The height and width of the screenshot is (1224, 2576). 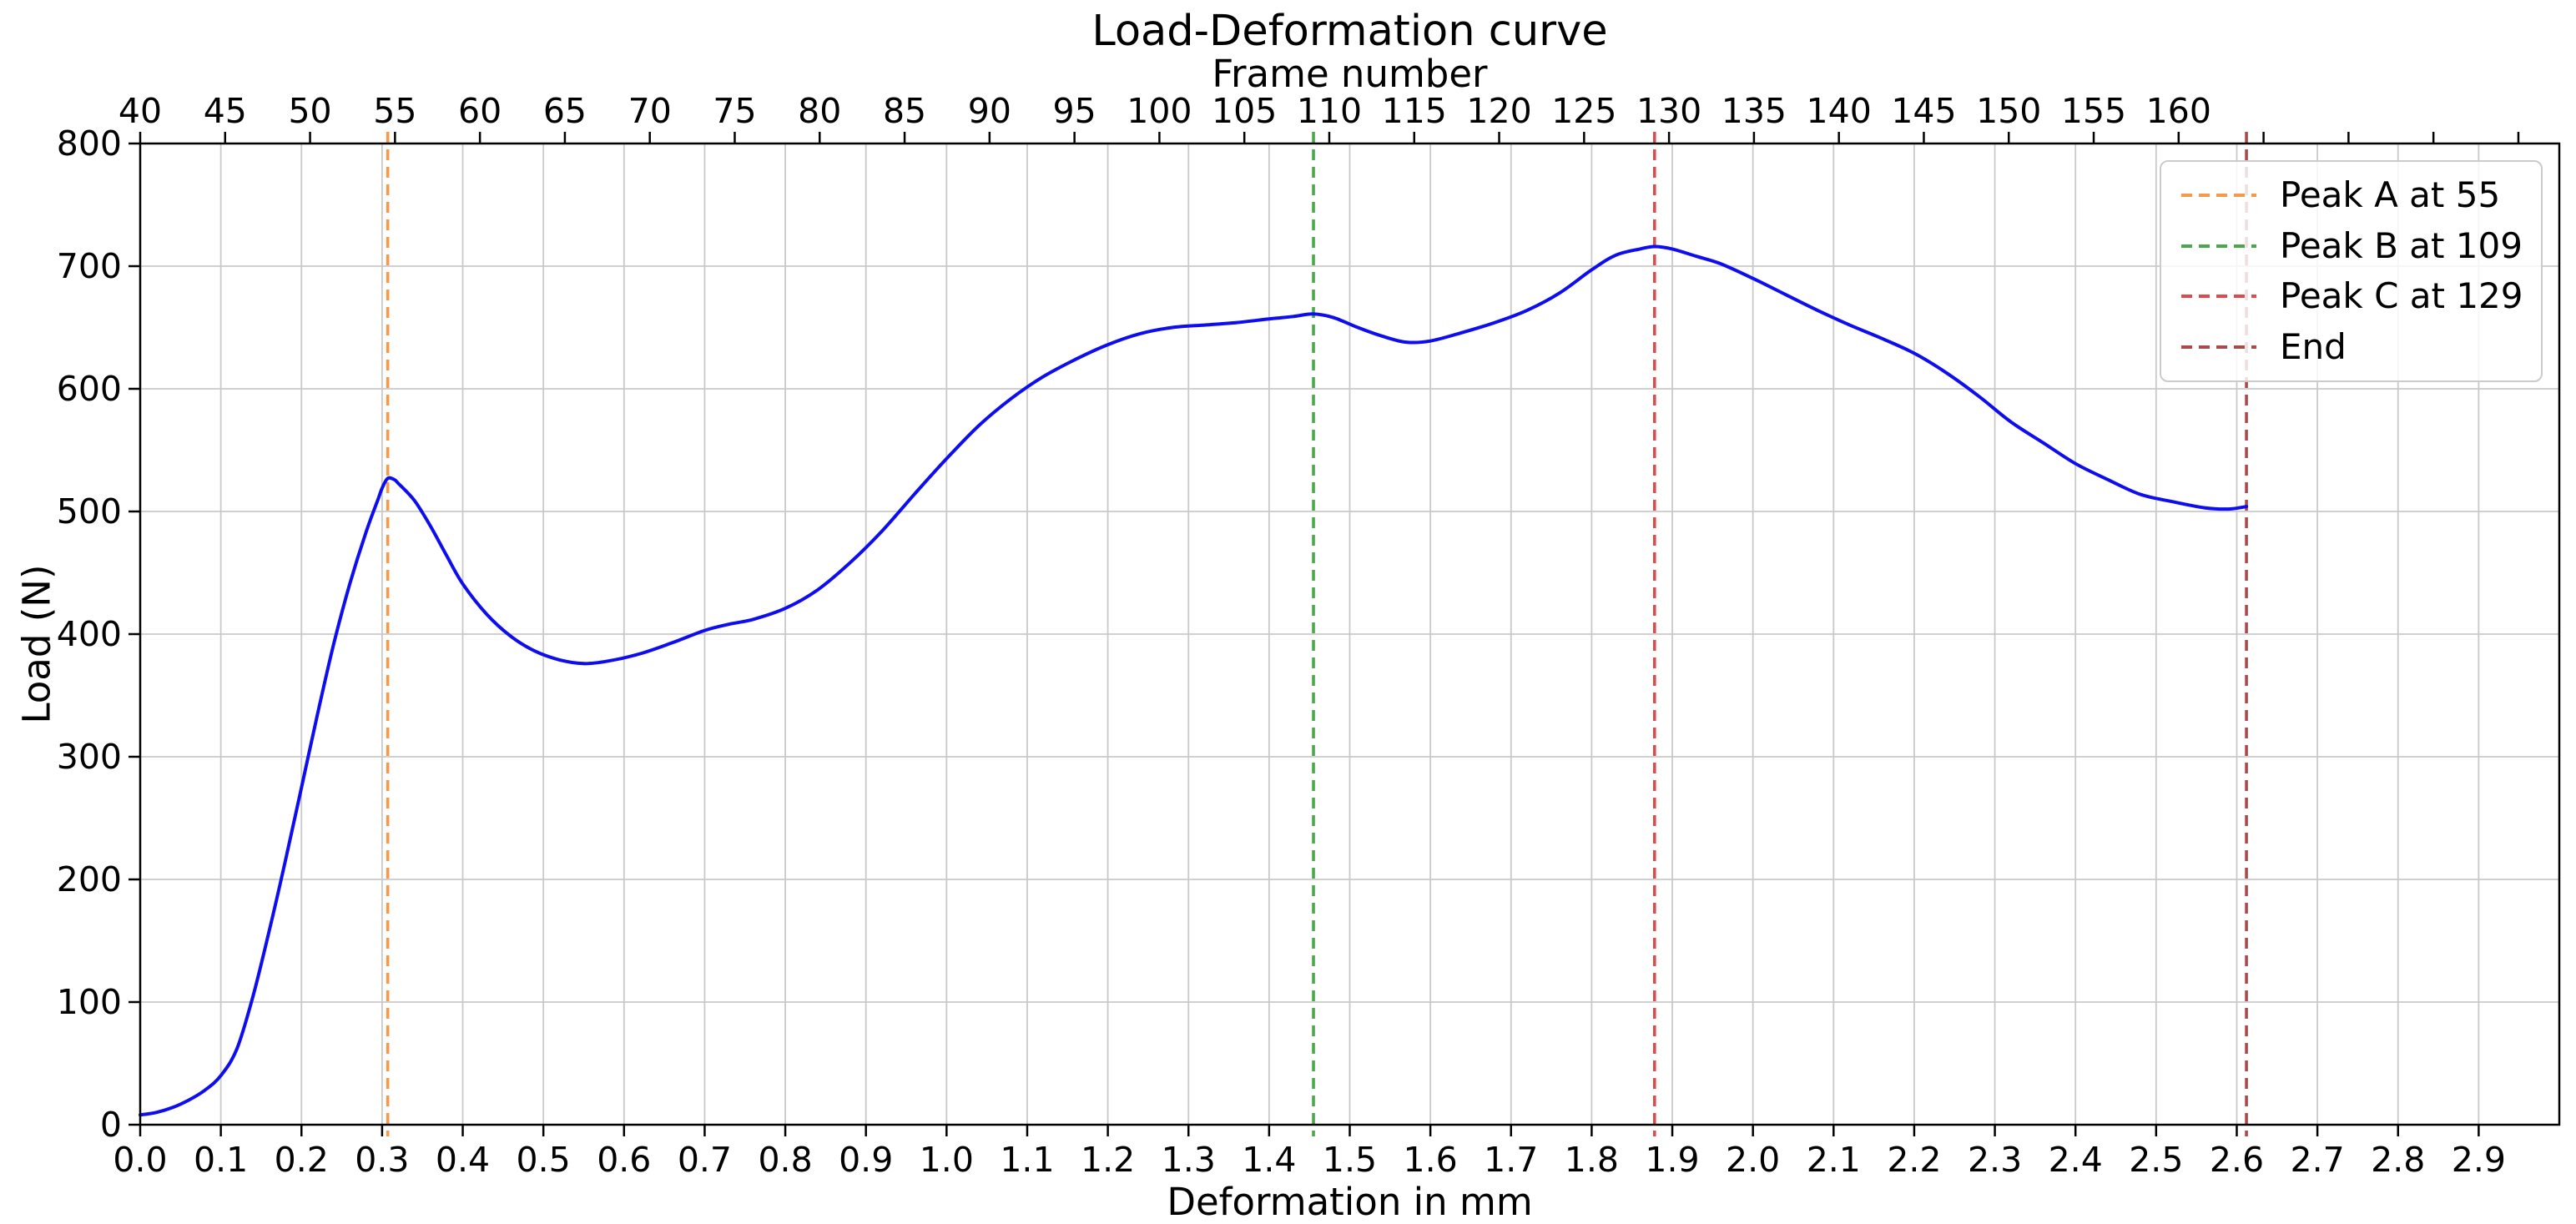 I want to click on frame-tick-label: 155, so click(x=2094, y=111).